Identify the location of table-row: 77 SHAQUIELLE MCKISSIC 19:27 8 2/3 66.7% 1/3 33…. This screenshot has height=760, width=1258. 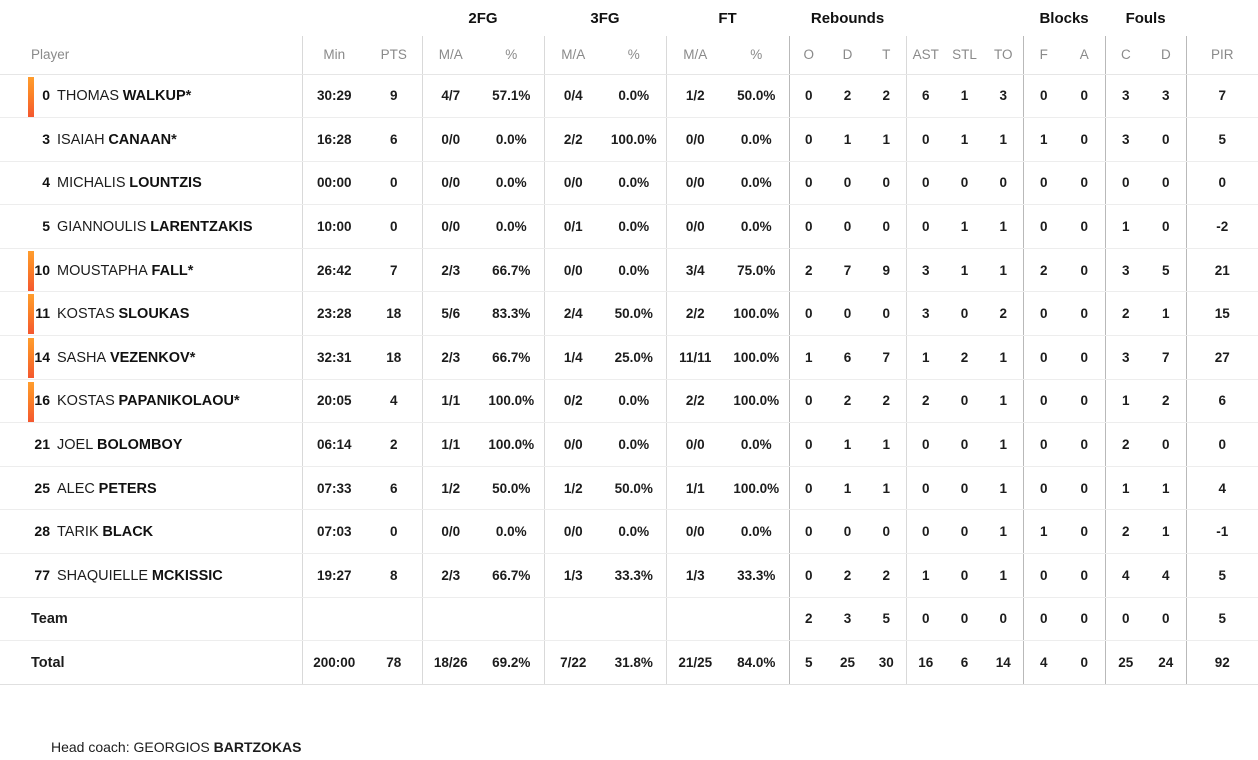
(629, 575).